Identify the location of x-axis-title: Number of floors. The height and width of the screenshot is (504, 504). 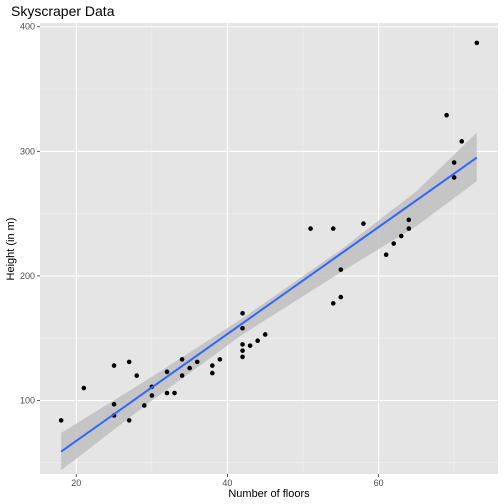
(269, 494).